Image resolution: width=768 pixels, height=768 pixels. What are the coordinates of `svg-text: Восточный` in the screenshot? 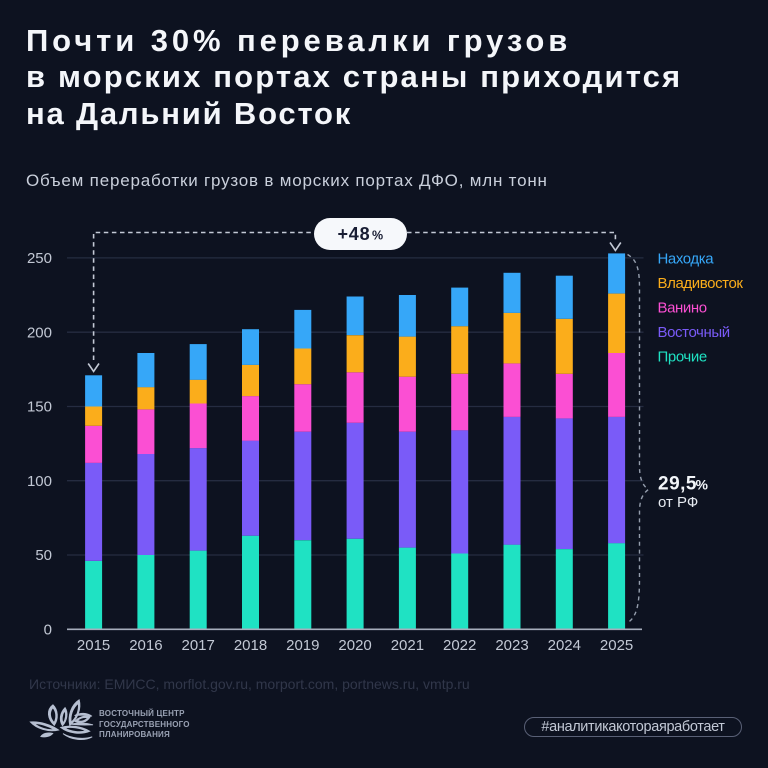 It's located at (694, 332).